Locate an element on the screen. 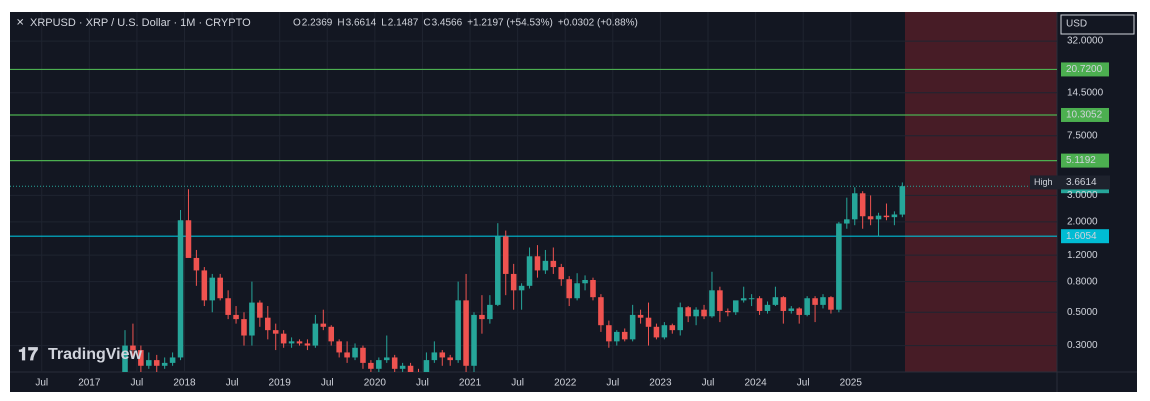 The image size is (1150, 401). ohlc-key: O is located at coordinates (297, 23).